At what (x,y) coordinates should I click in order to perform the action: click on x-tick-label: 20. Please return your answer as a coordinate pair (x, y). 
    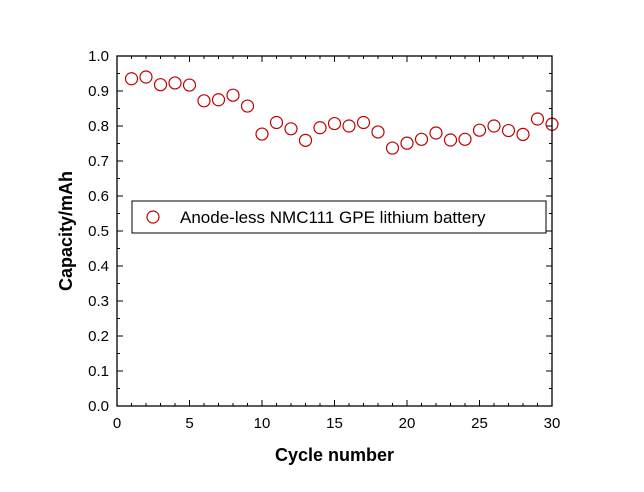
    Looking at the image, I should click on (407, 423).